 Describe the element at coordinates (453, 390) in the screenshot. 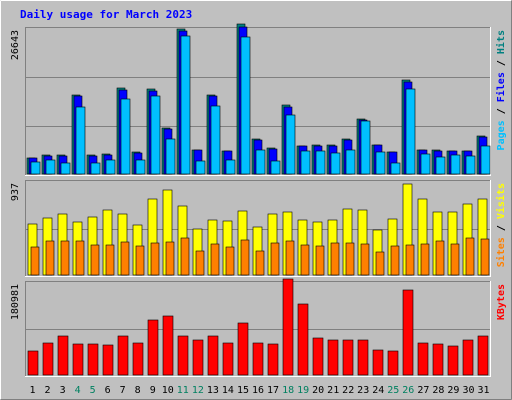

I see `day-label: 29` at that location.